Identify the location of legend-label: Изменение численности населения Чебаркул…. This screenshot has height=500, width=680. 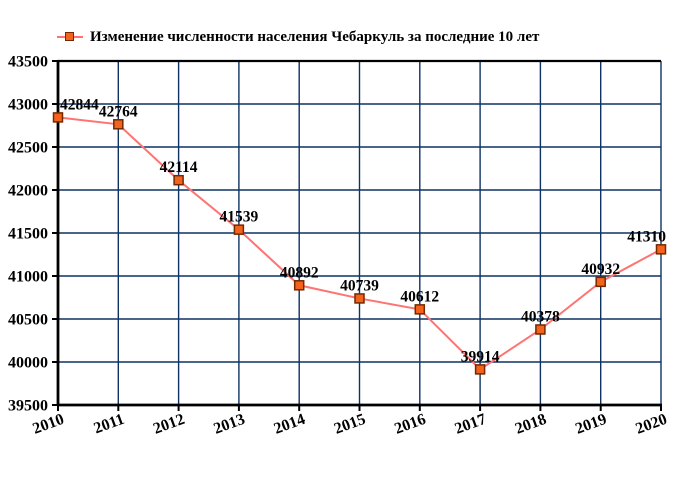
(315, 36).